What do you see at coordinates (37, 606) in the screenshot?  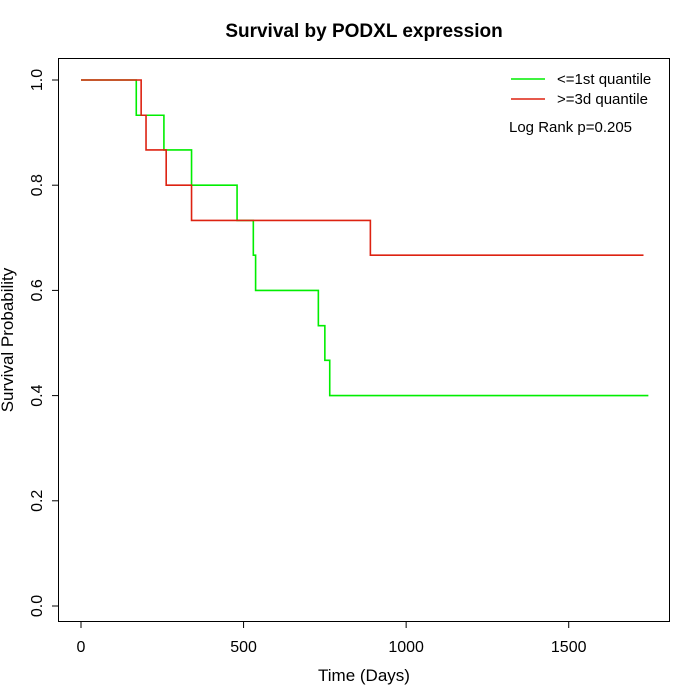 I see `y-tick-label: 0.0` at bounding box center [37, 606].